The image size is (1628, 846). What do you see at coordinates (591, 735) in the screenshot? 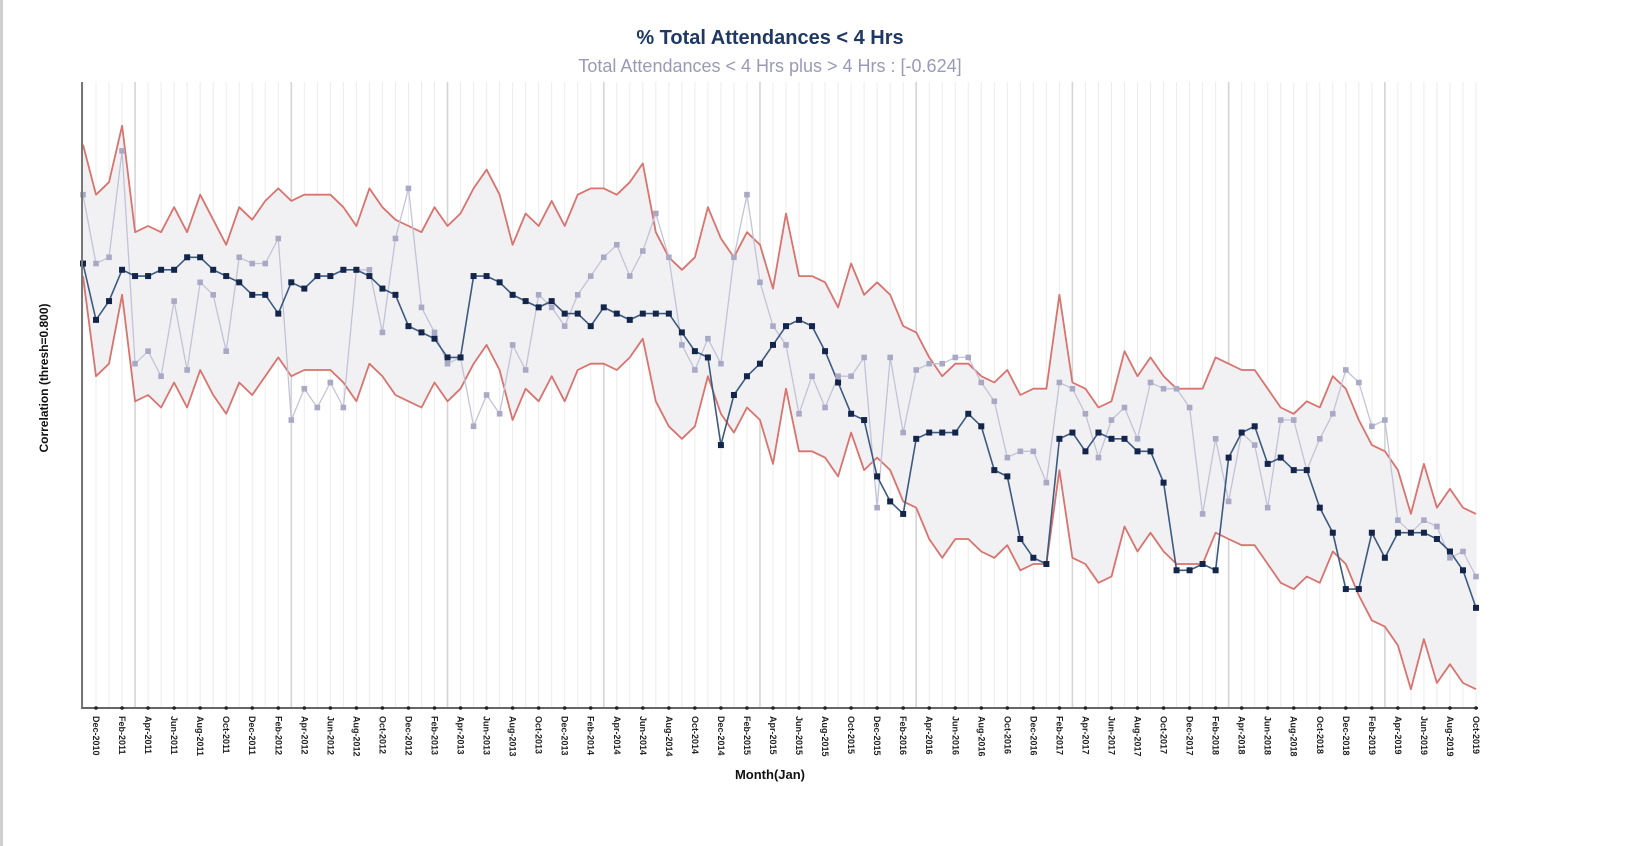
I see `x-tick-label: Feb-2014` at bounding box center [591, 735].